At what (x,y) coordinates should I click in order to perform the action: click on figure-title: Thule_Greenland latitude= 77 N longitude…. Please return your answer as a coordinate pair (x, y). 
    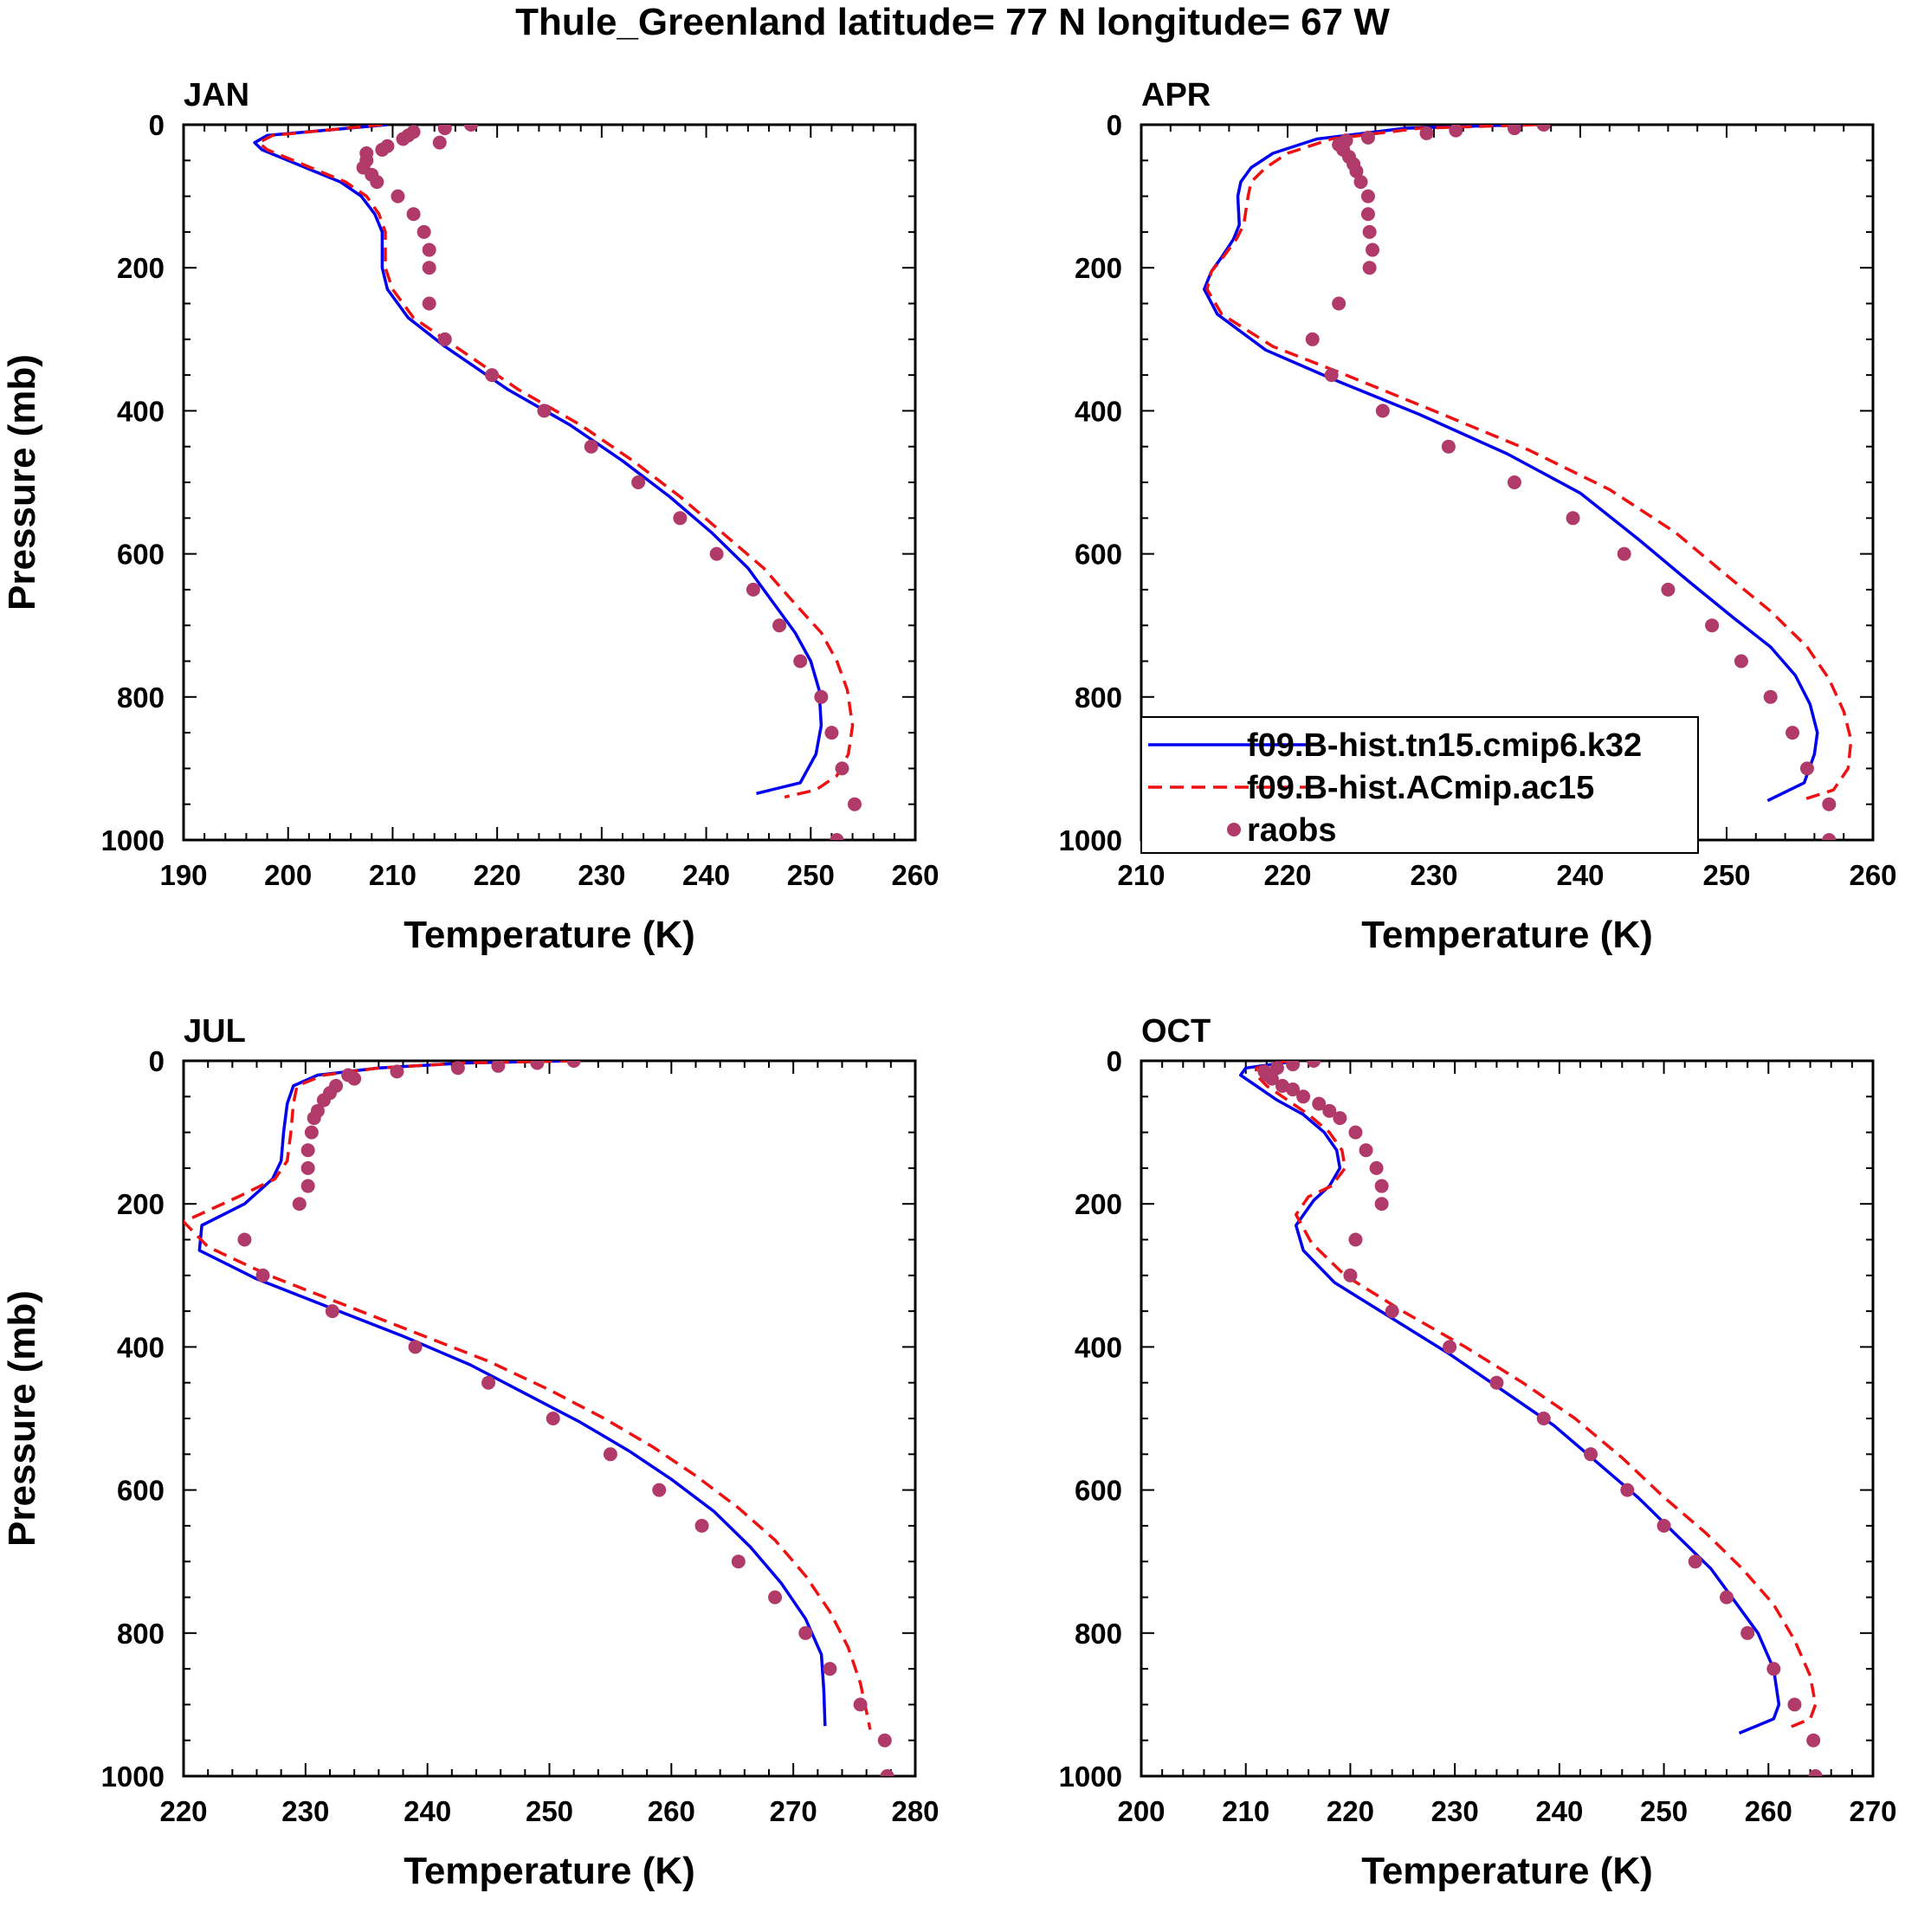
    Looking at the image, I should click on (953, 22).